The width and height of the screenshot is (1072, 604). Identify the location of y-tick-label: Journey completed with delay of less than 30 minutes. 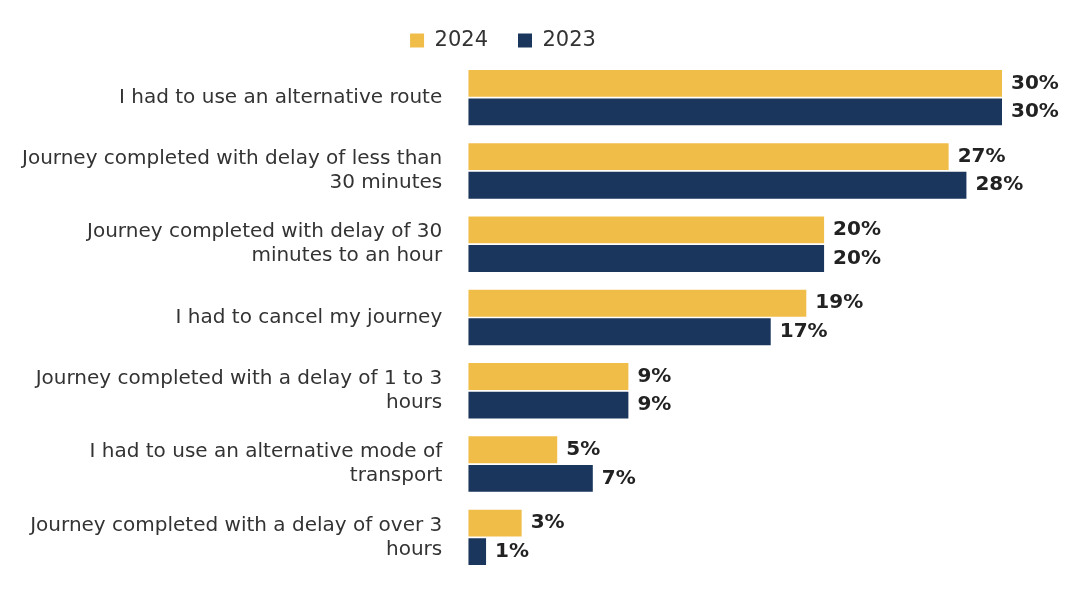
(231, 169).